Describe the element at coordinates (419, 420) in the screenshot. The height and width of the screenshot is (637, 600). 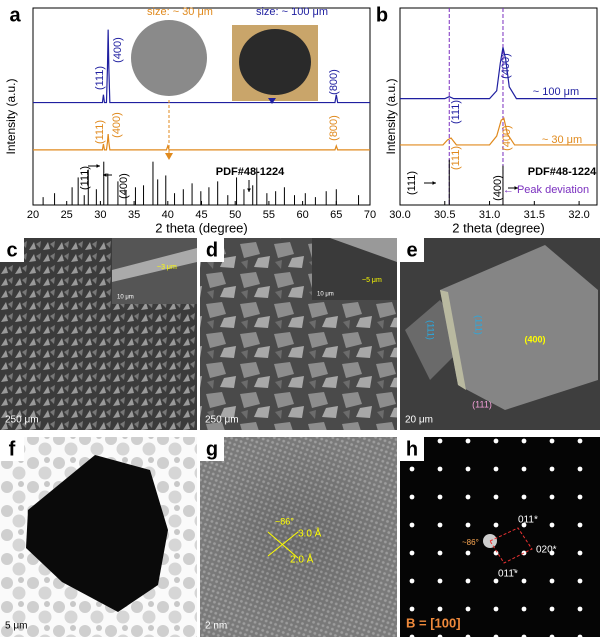
I see `scale-bar: 20 μm` at that location.